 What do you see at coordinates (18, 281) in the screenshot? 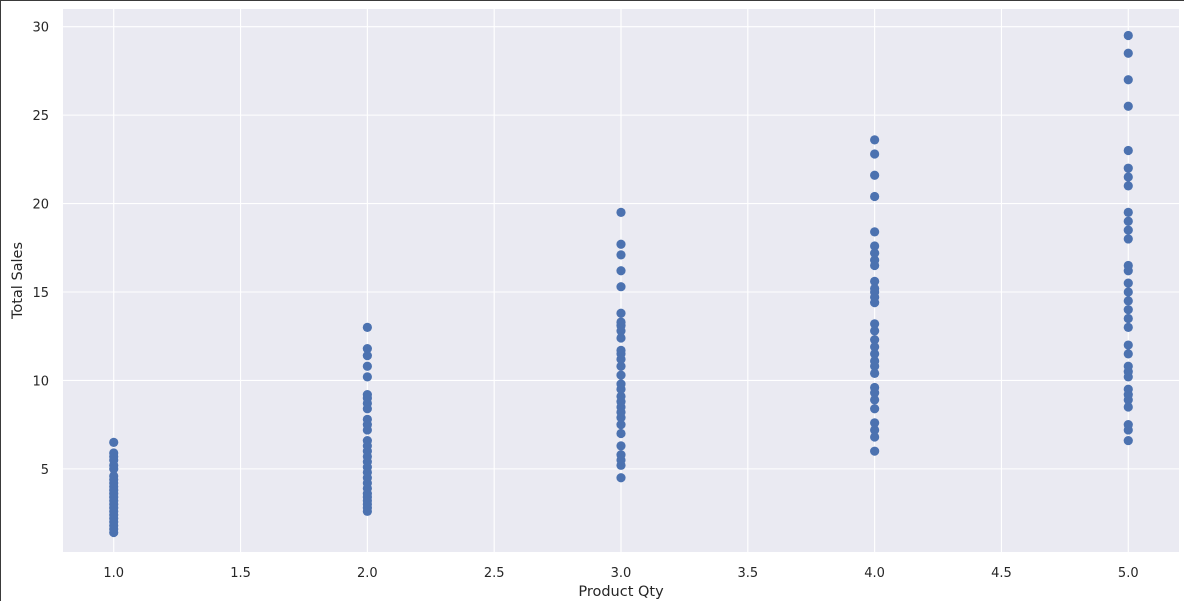
I see `y-axis-label: Total Sales` at bounding box center [18, 281].